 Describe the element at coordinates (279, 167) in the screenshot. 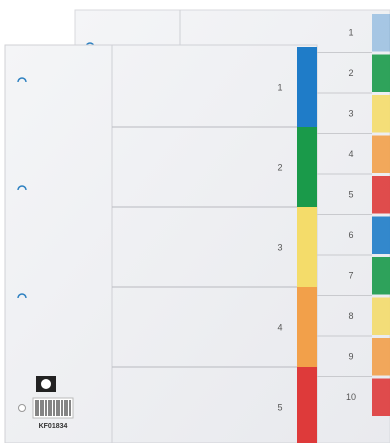

I see `front-tab-label: 2` at that location.